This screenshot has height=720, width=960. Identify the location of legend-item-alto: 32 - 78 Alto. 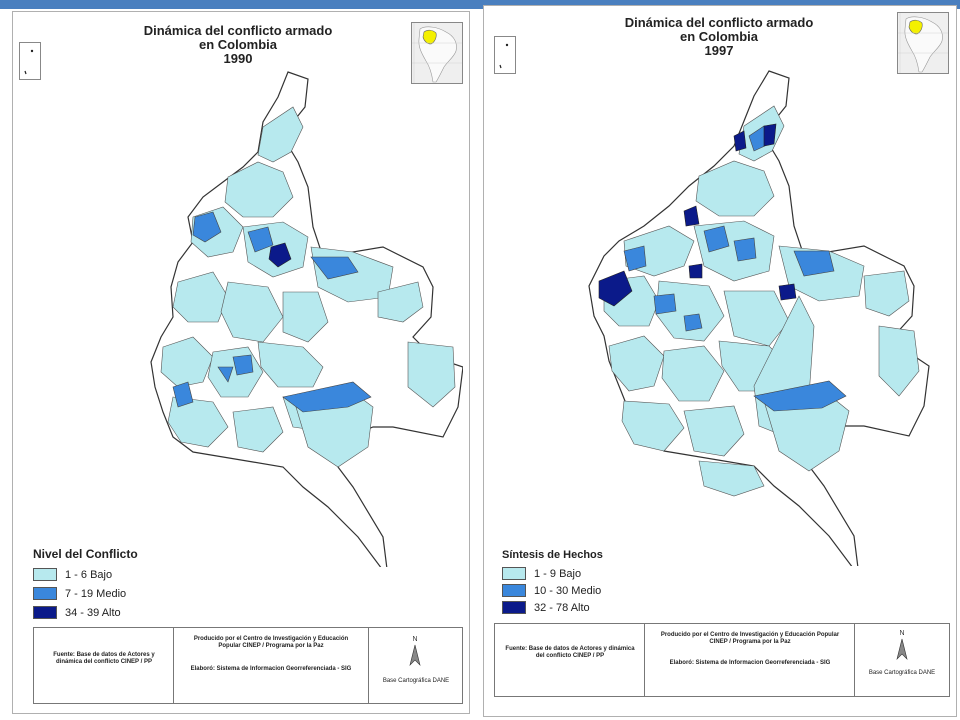
(552, 607).